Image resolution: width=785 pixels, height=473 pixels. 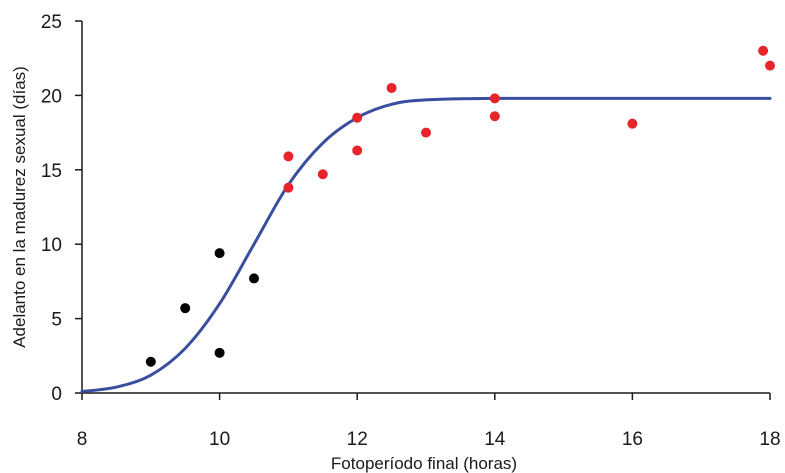 I want to click on x-tick-label: 16, so click(x=632, y=439).